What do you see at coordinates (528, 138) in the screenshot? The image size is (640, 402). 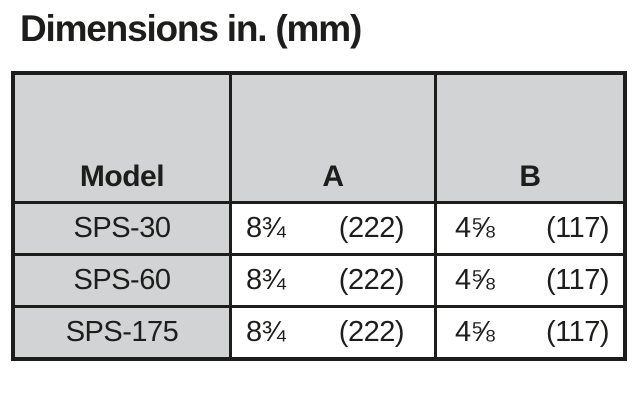 I see `column-header-b: B` at bounding box center [528, 138].